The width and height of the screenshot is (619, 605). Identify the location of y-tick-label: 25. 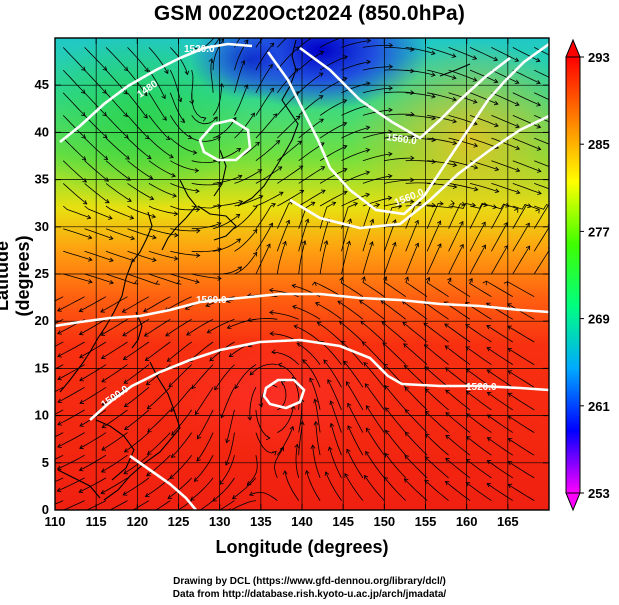
(42, 273).